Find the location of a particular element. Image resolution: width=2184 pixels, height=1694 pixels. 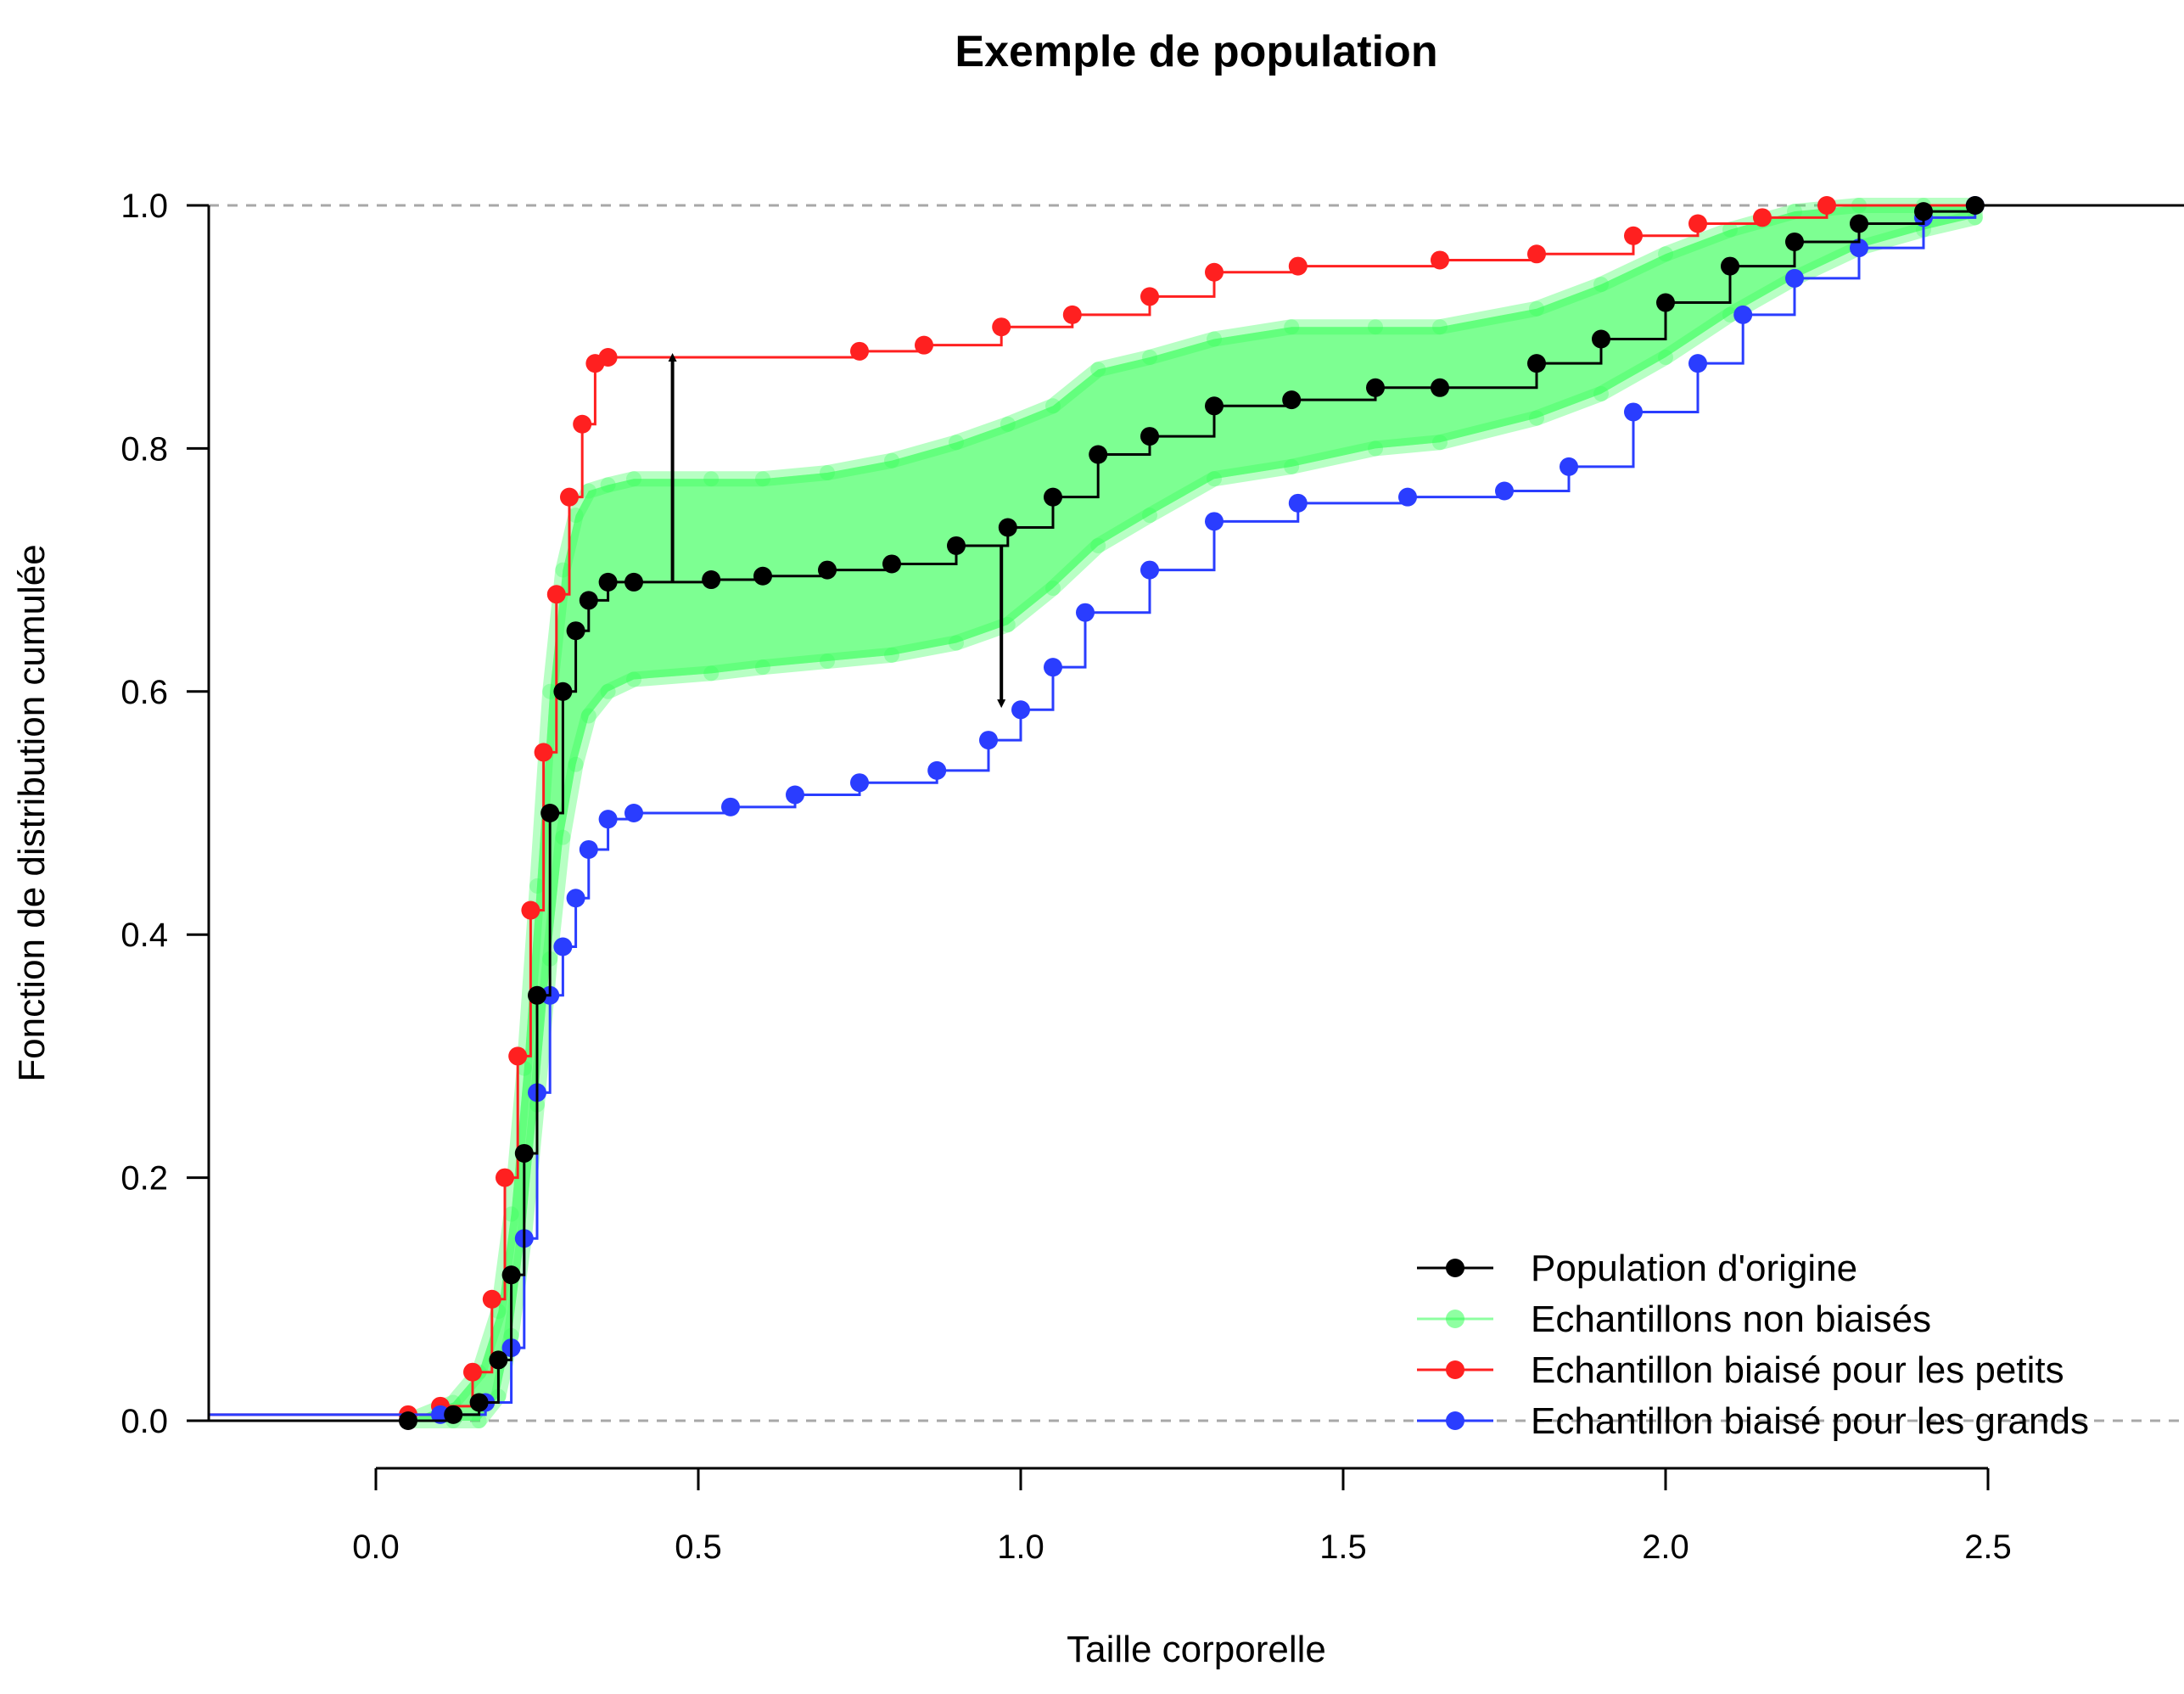

x-tick-label-2: 1.0 is located at coordinates (1020, 1547).